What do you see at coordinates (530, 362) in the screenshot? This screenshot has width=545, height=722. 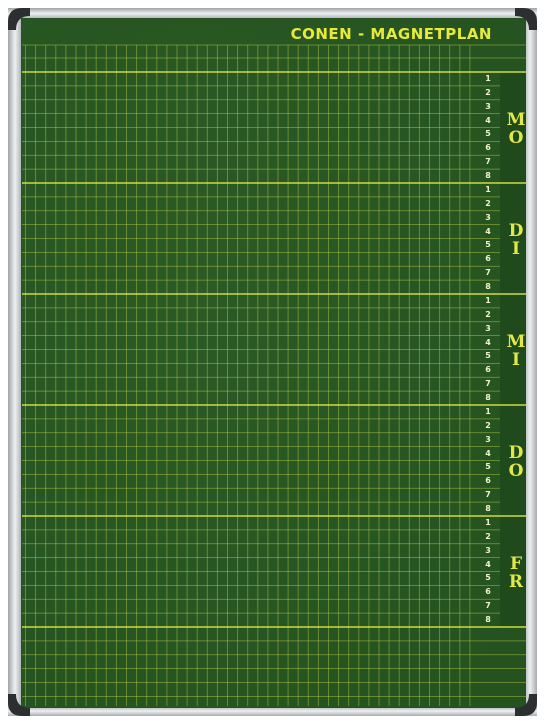 I see `frame-right` at bounding box center [530, 362].